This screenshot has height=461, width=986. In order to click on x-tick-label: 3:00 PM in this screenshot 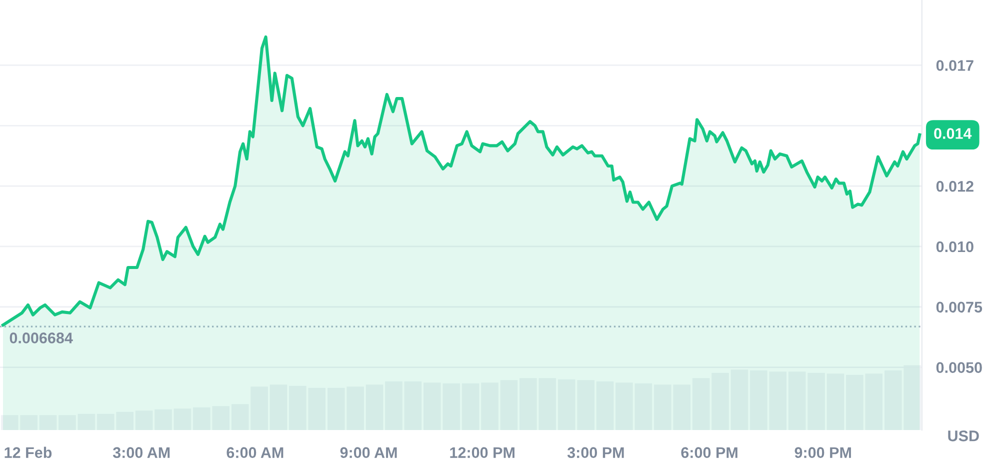, I will do `click(595, 452)`.